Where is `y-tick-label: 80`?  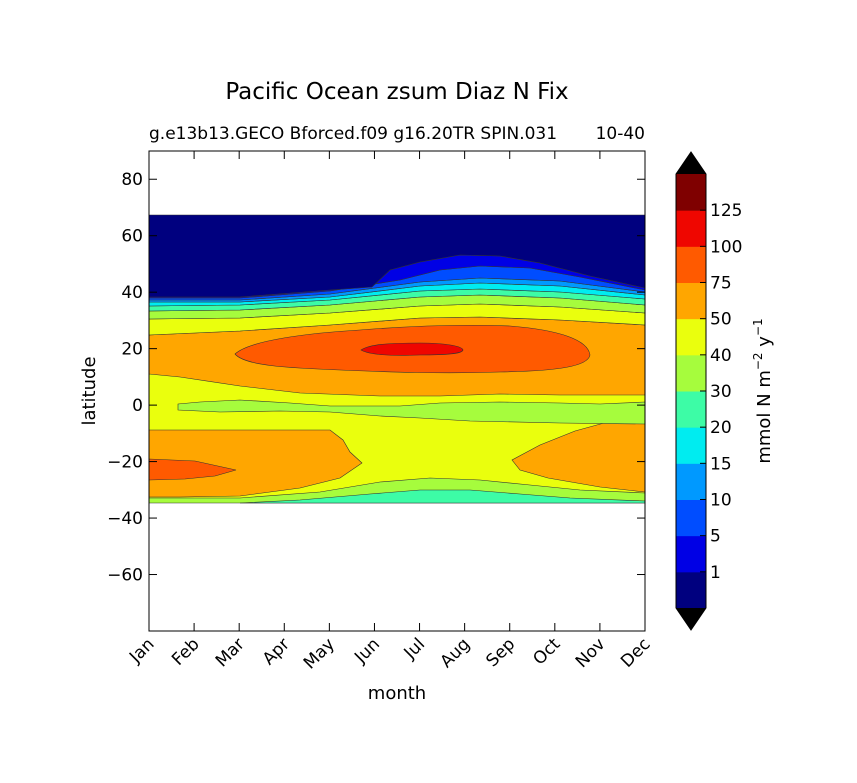
y-tick-label: 80 is located at coordinates (132, 180).